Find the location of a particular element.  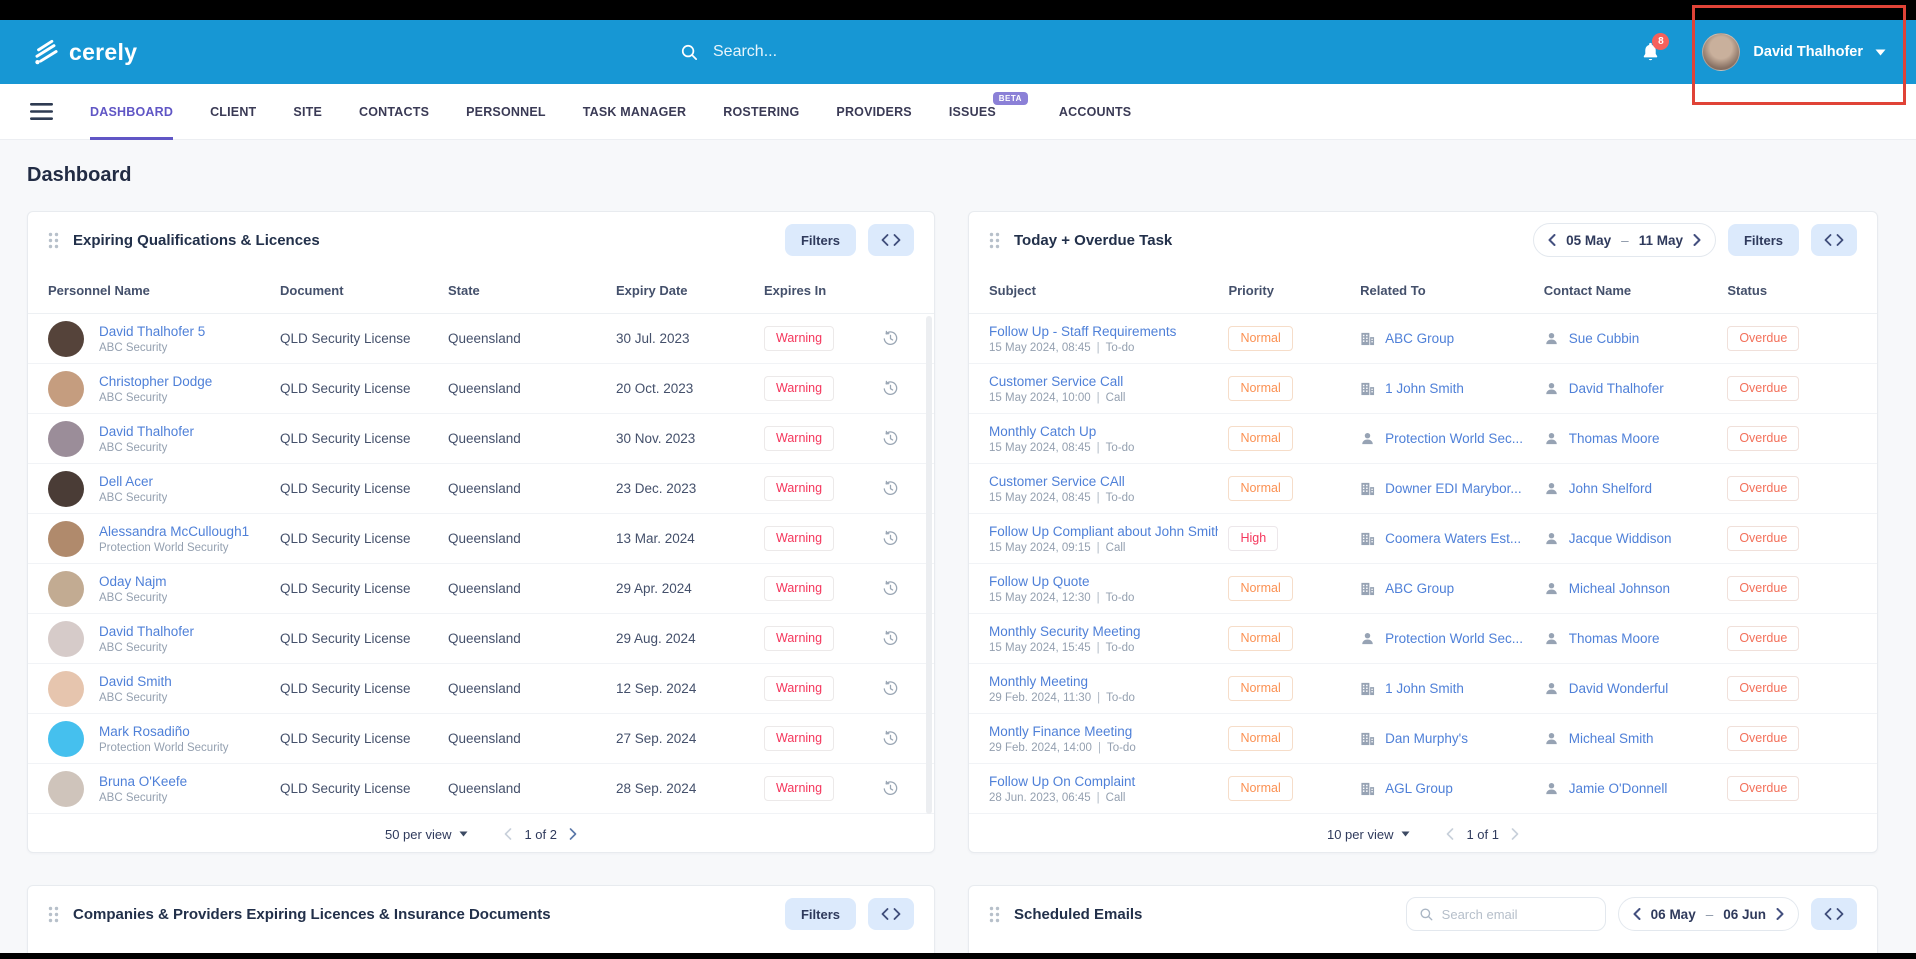

notifications-button: 8 is located at coordinates (1655, 48).